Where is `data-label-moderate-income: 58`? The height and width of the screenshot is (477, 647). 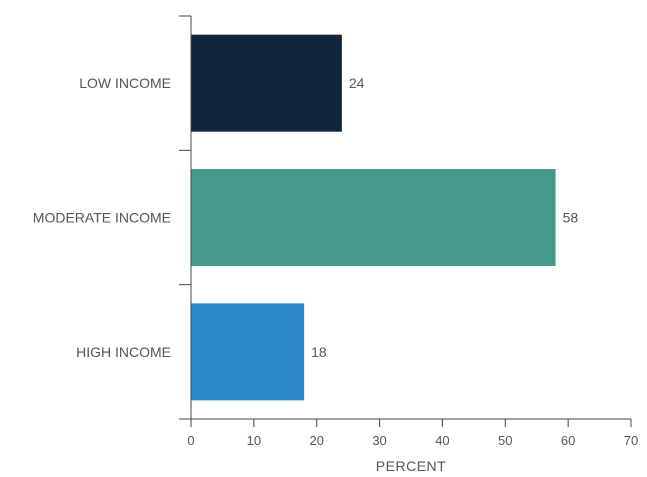
data-label-moderate-income: 58 is located at coordinates (571, 218).